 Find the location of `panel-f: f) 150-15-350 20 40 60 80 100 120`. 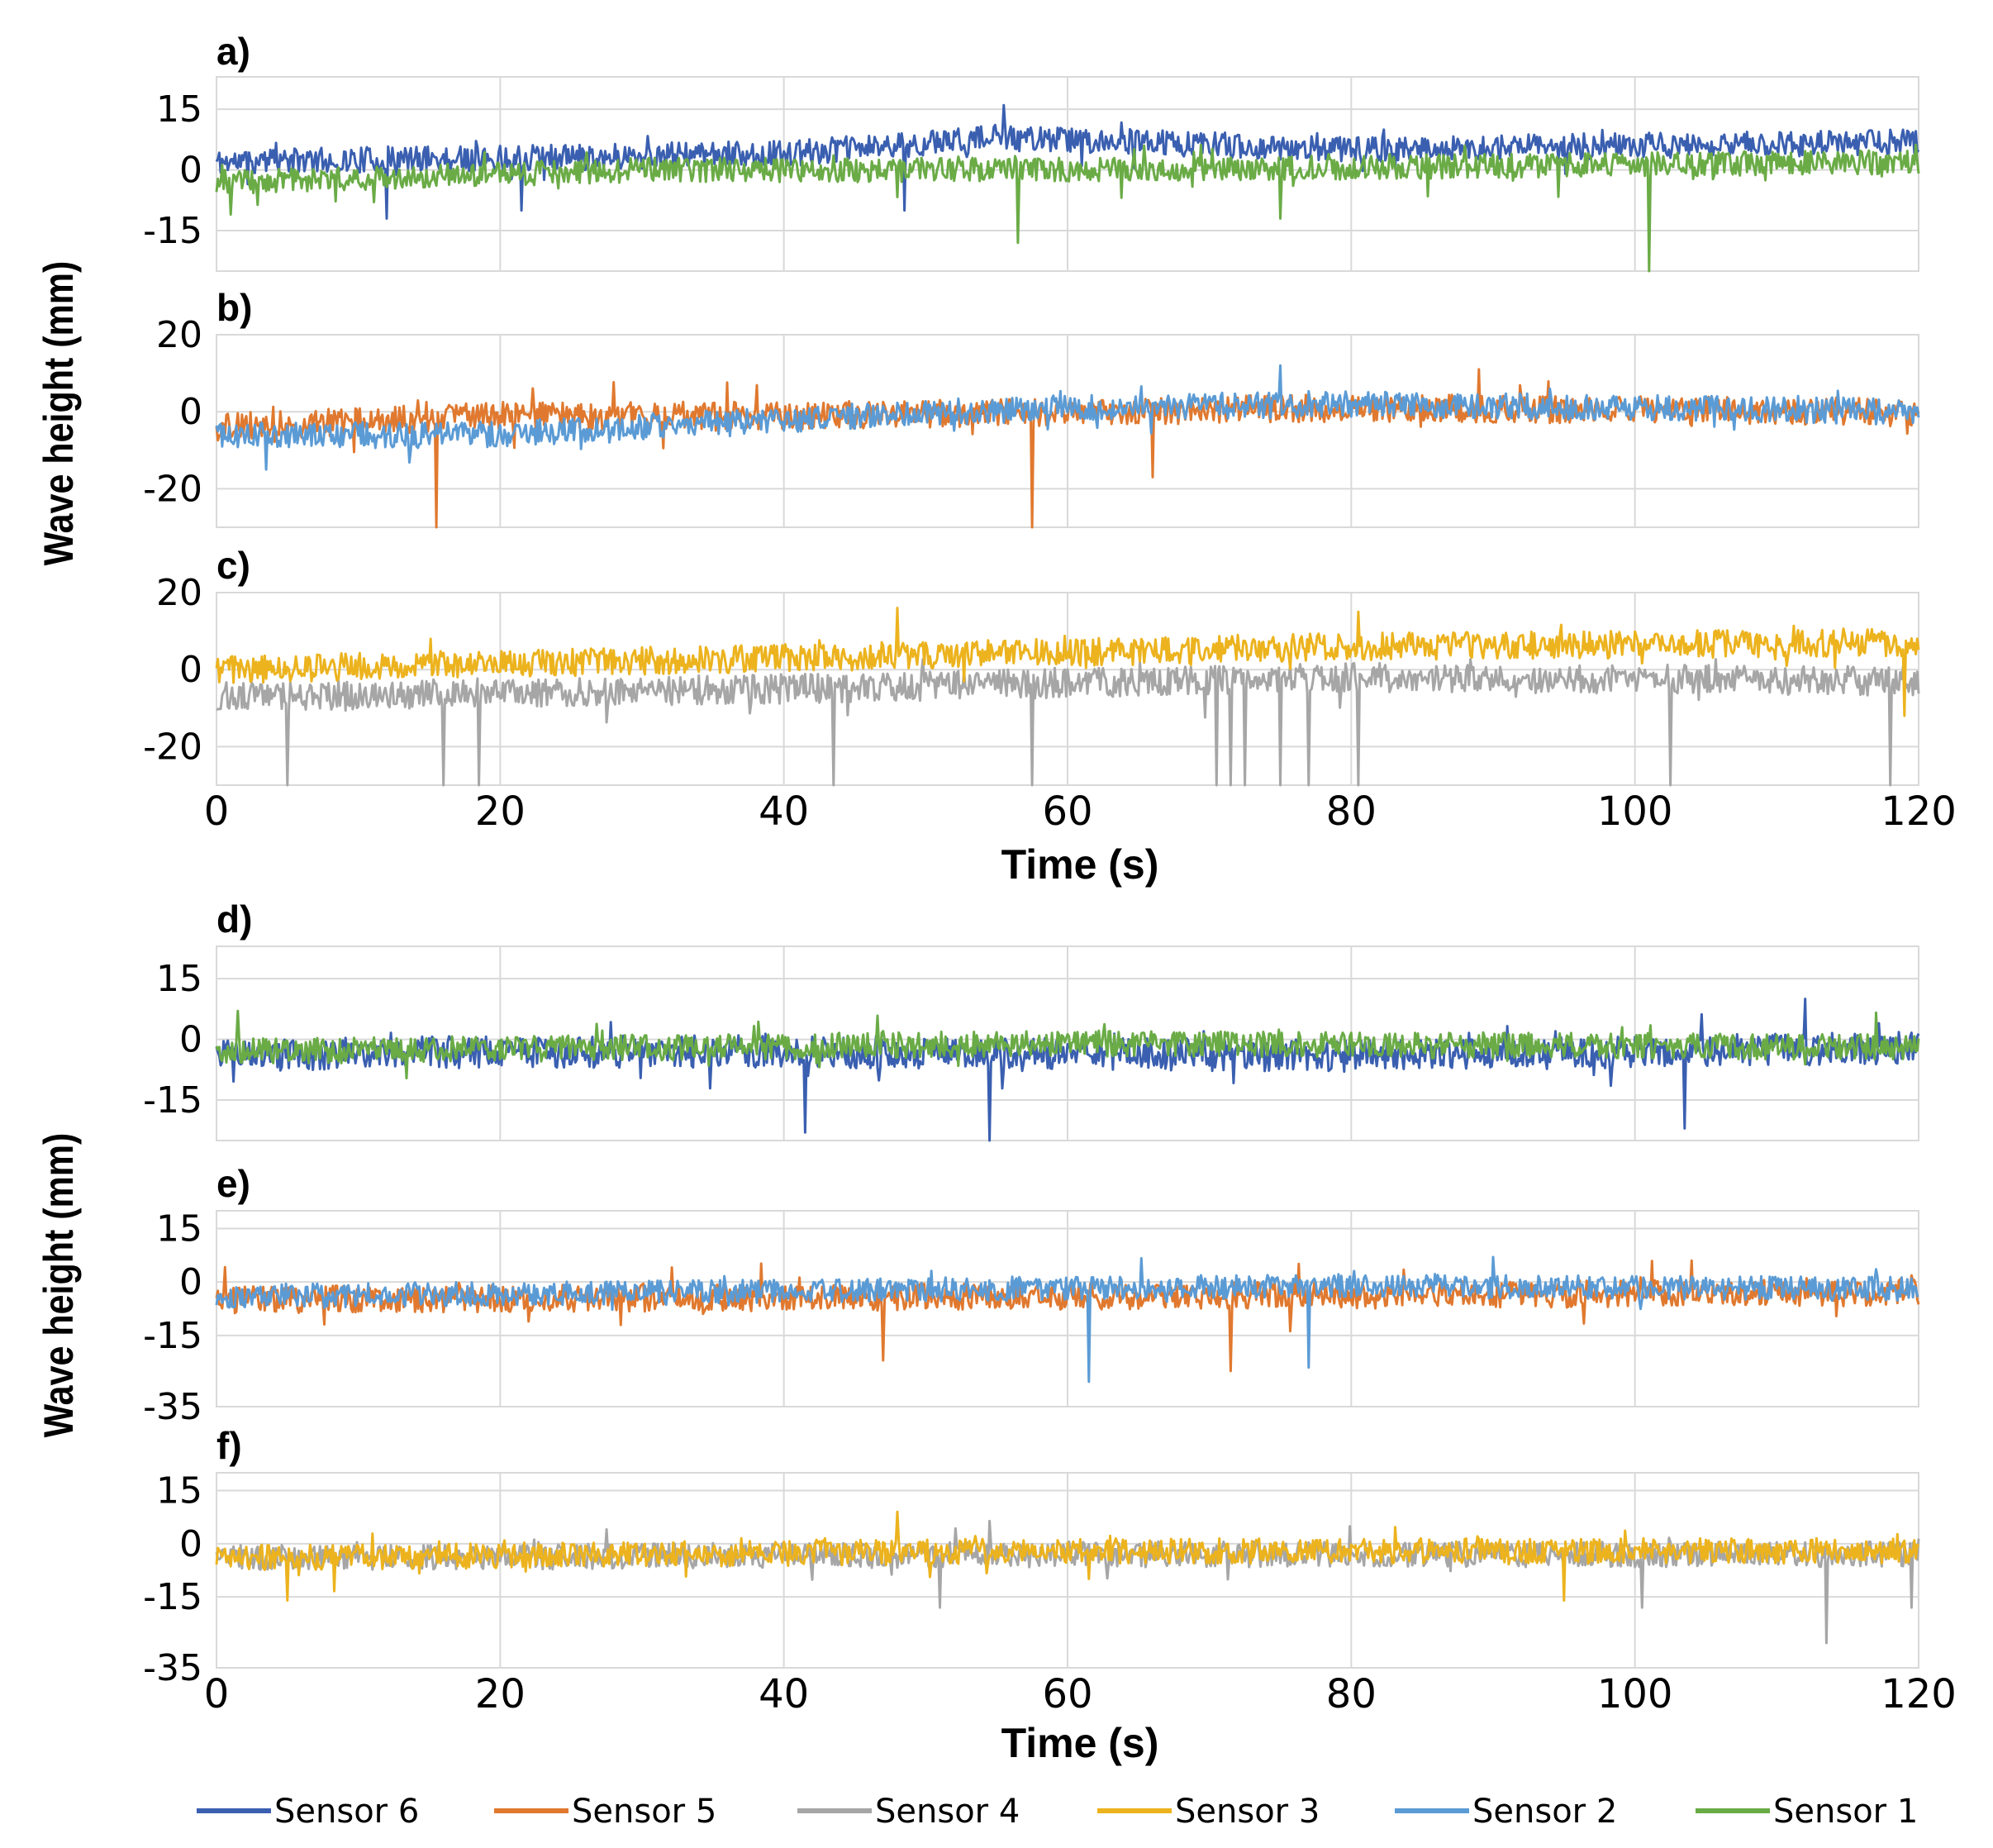

panel-f: f) 150-15-350 20 40 60 80 100 120 is located at coordinates (1050, 1570).